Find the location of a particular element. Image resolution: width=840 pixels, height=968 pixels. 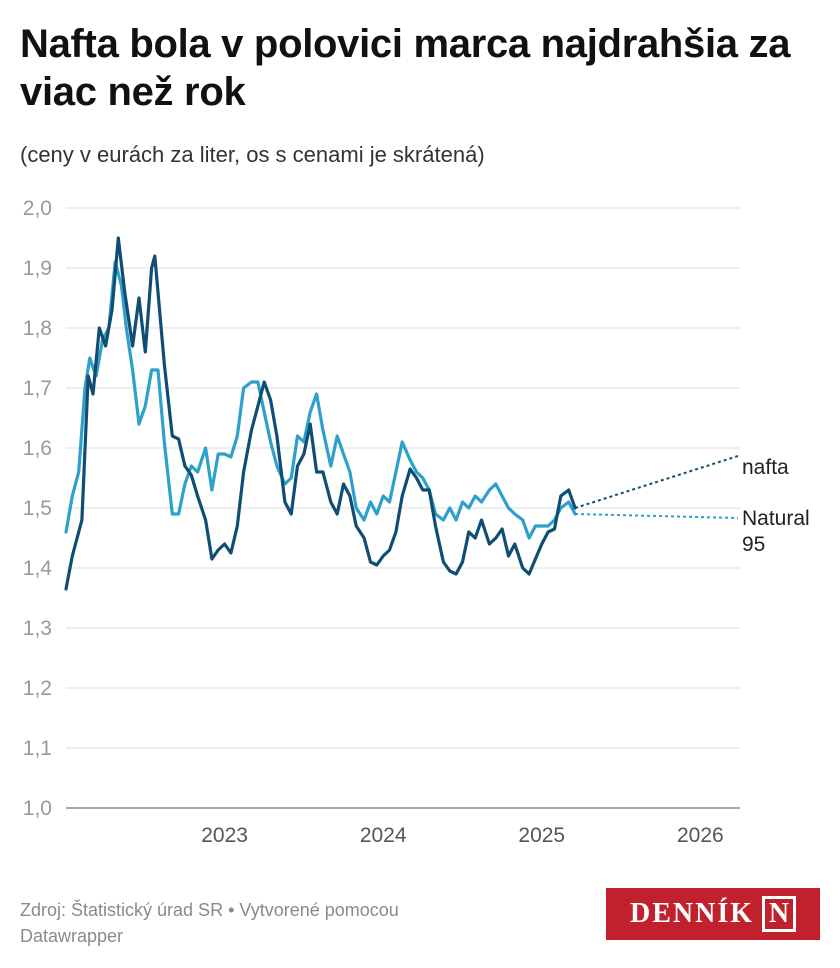

logo-mark: N is located at coordinates (779, 914).